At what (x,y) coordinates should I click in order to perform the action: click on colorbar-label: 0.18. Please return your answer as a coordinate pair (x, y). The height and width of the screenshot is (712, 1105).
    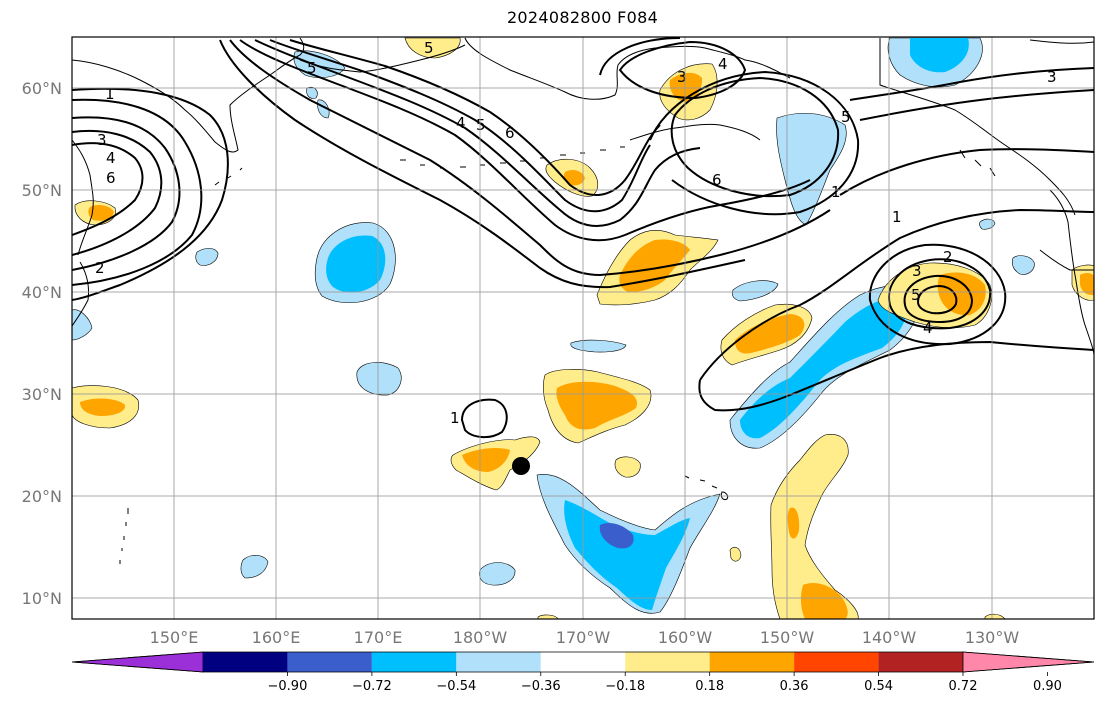
    Looking at the image, I should click on (709, 686).